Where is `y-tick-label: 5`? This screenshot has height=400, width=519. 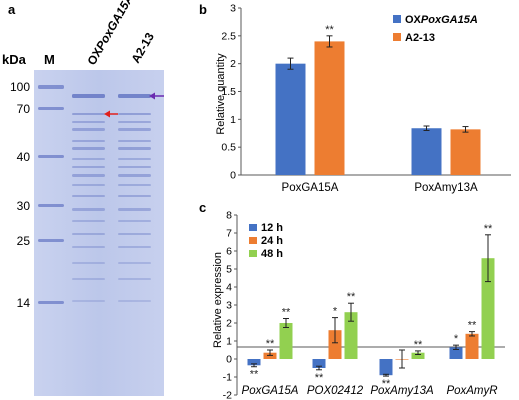
y-tick-label: 5 is located at coordinates (229, 270).